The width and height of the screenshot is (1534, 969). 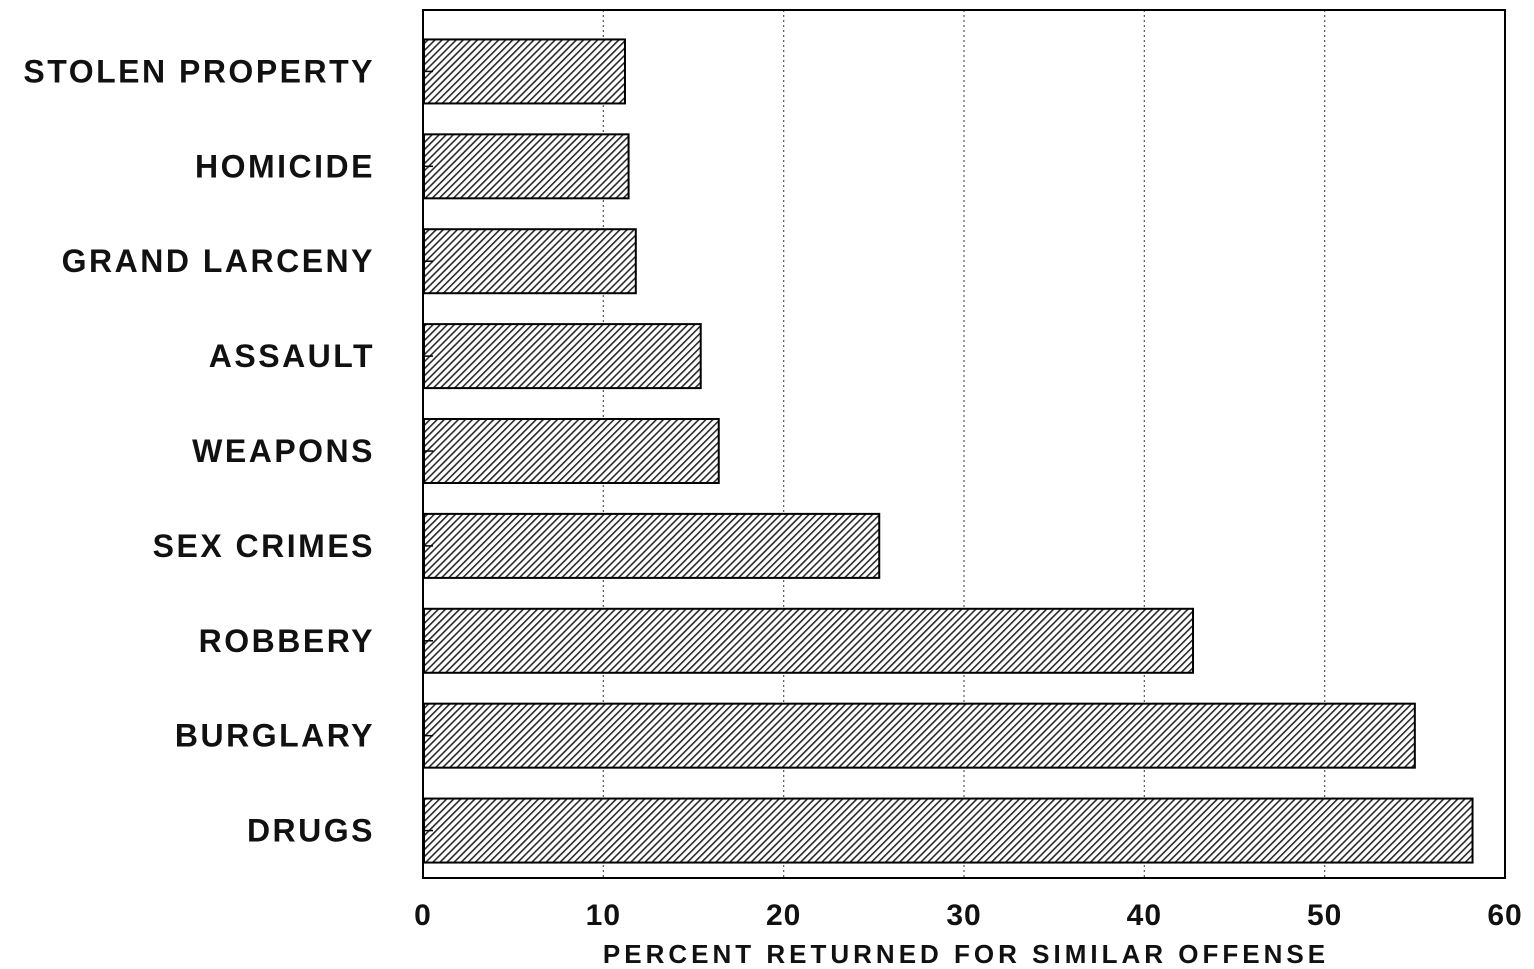 What do you see at coordinates (1144, 915) in the screenshot?
I see `x-tick-label-40: 40` at bounding box center [1144, 915].